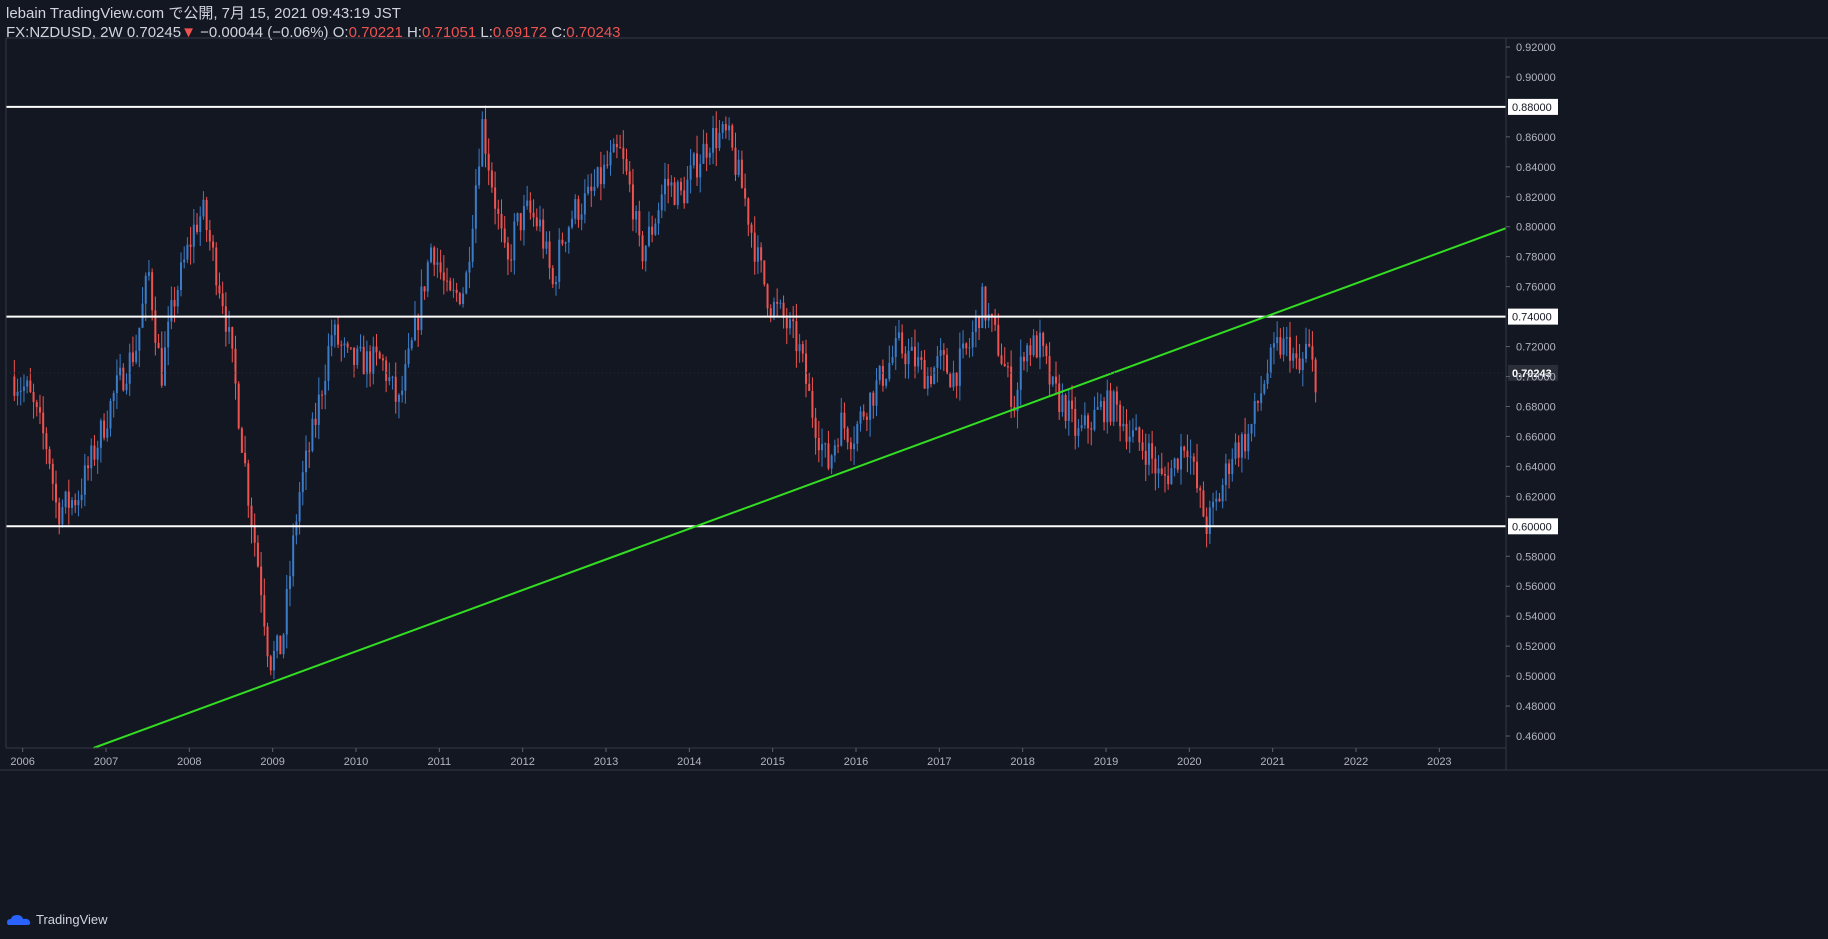 The width and height of the screenshot is (1828, 939). I want to click on x-tick-label: 2012, so click(522, 762).